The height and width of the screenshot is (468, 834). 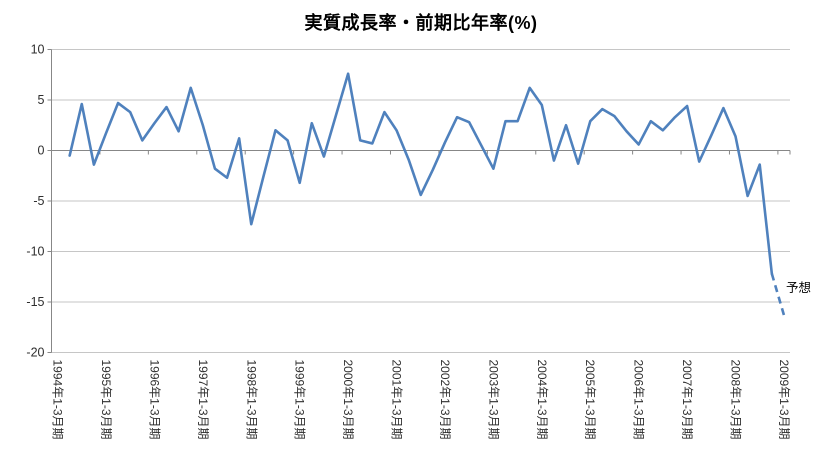 I want to click on x-axis-label: 2001年1-3月期, so click(x=397, y=400).